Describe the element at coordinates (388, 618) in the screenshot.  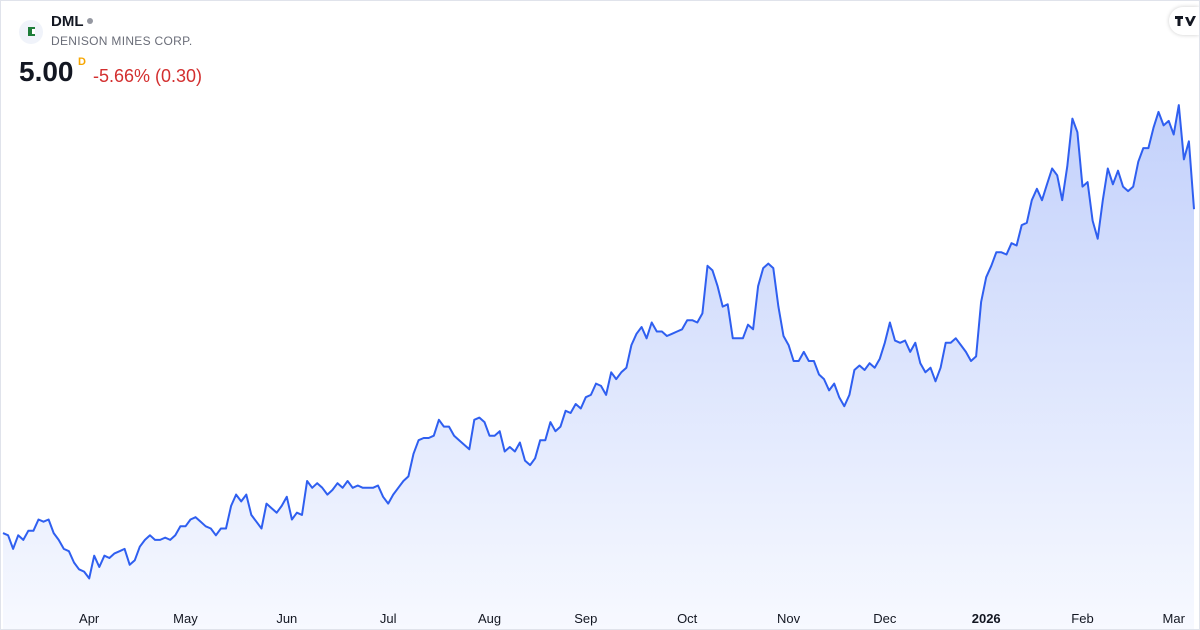
I see `x-tick-label: Jul` at that location.